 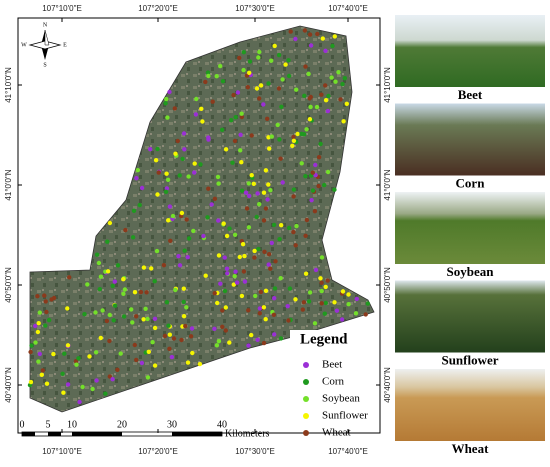 What do you see at coordinates (471, 182) in the screenshot?
I see `photo-caption: Corn` at bounding box center [471, 182].